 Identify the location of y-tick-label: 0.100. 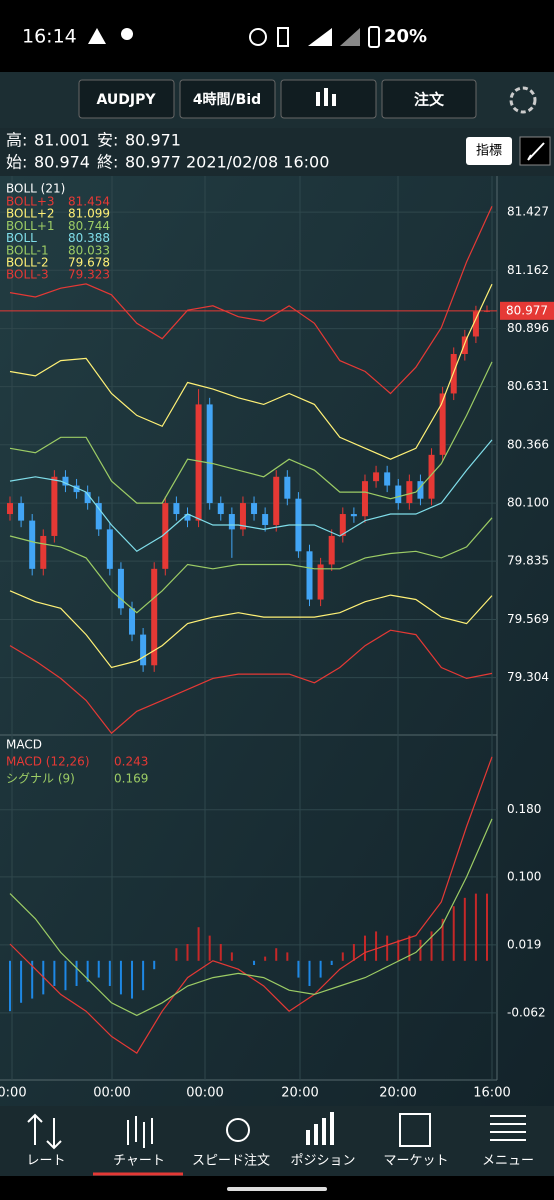
(524, 876).